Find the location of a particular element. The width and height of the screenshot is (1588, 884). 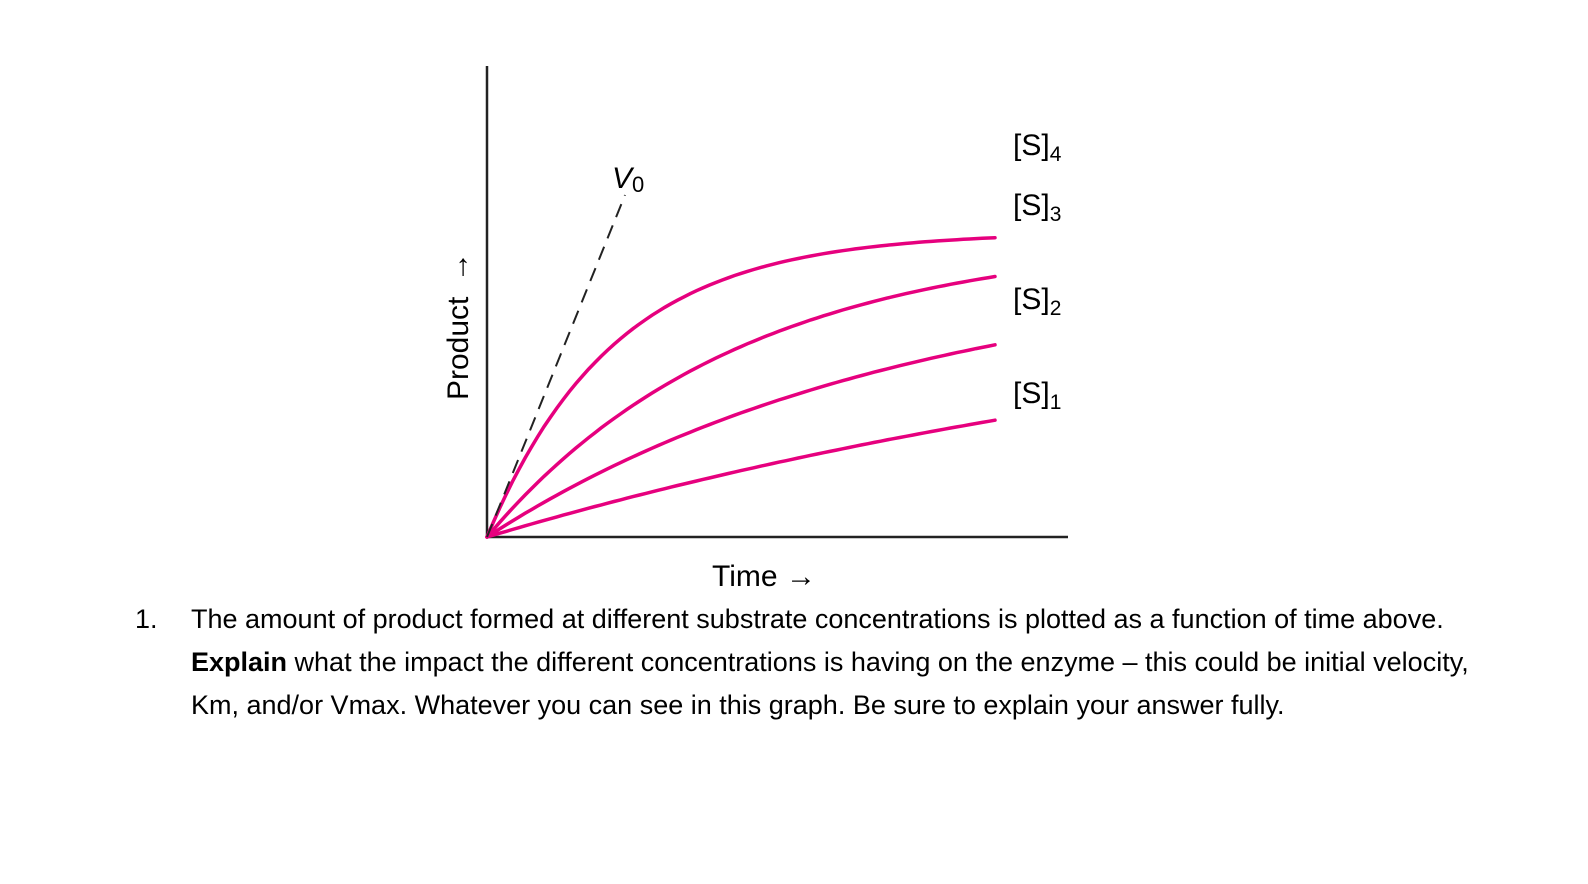

series-label-4: [S]1 is located at coordinates (1037, 395).